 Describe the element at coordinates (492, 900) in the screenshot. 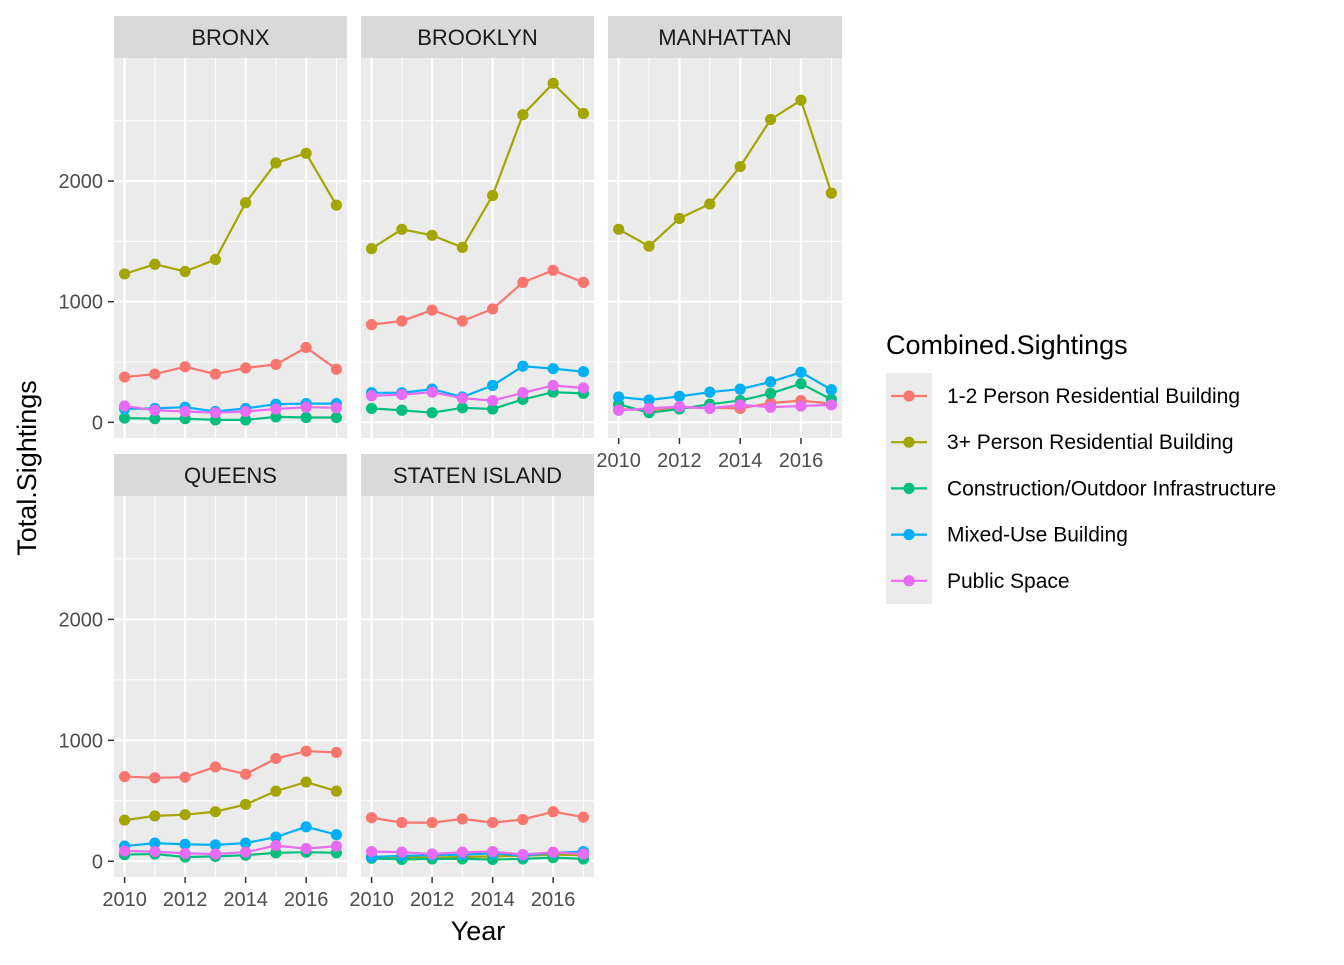

I see `x-tick-label: 2014` at that location.